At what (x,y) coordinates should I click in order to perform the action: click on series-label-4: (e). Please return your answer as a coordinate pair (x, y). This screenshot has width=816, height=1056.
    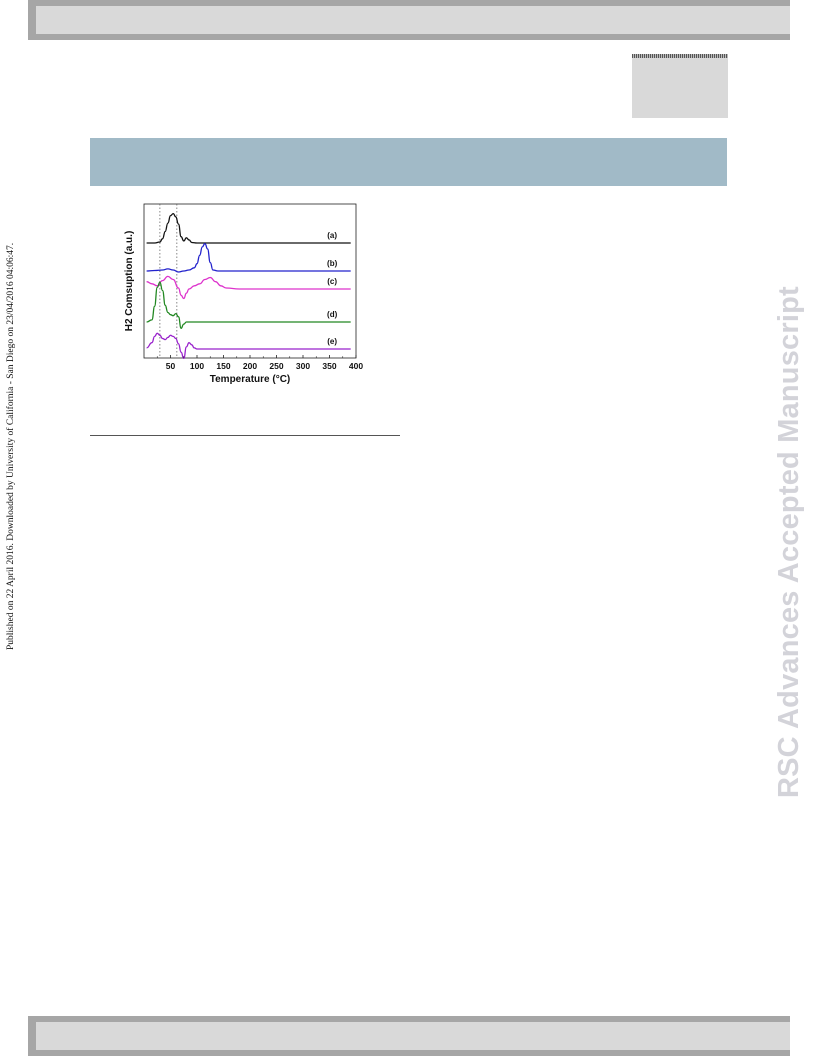
    Looking at the image, I should click on (332, 341).